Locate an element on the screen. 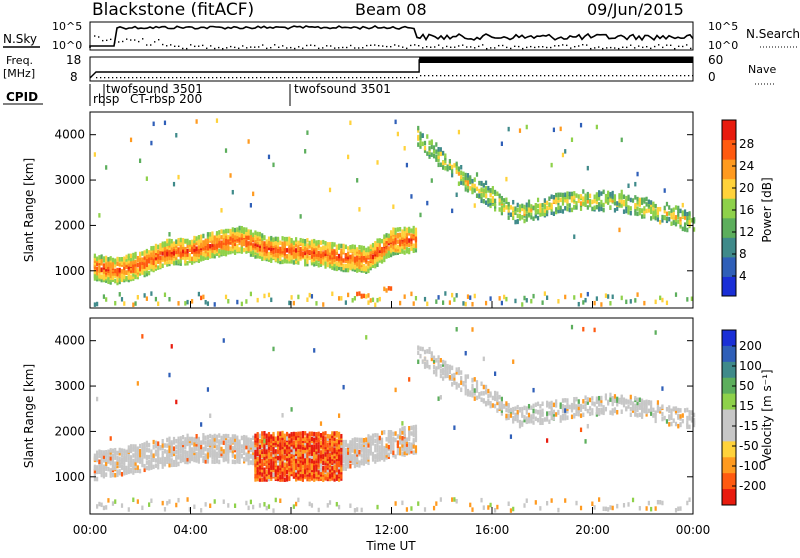 The width and height of the screenshot is (800, 558). power-ylabel: Slant Range [km] is located at coordinates (29, 210).